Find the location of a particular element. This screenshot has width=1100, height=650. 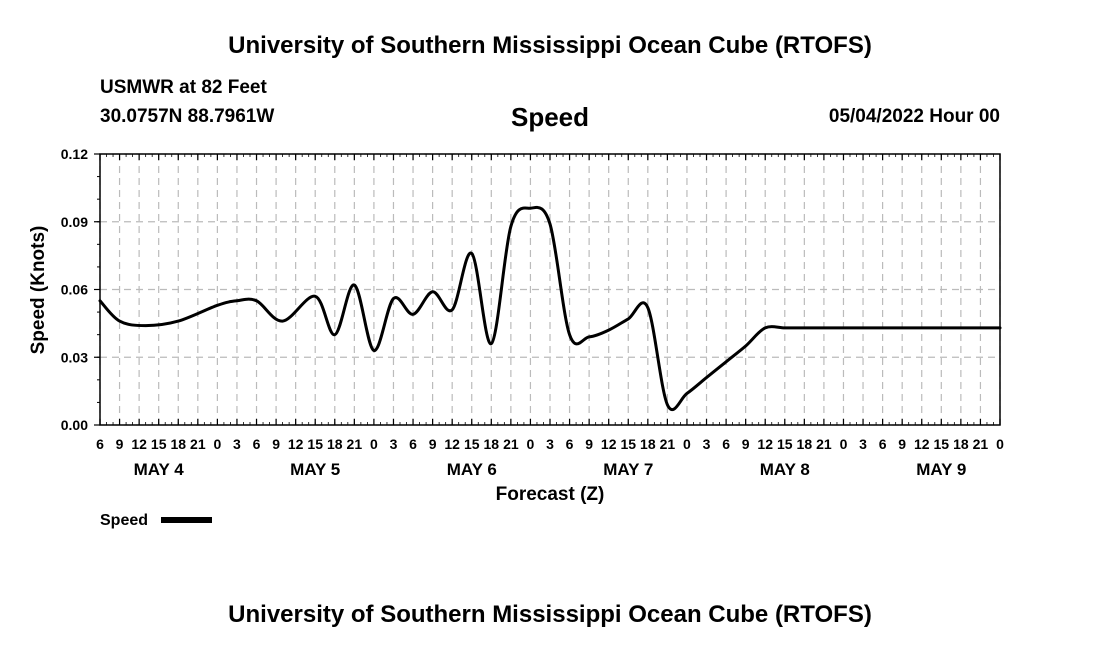

x-axis-title: Forecast (Z) is located at coordinates (550, 494).